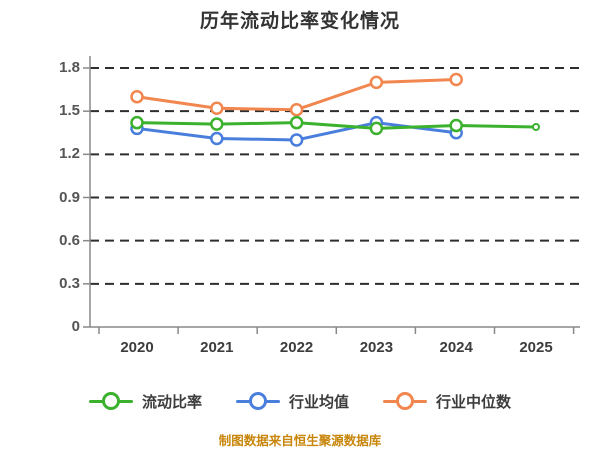 The image size is (600, 450). Describe the element at coordinates (456, 347) in the screenshot. I see `x-tick-label: 2024` at that location.